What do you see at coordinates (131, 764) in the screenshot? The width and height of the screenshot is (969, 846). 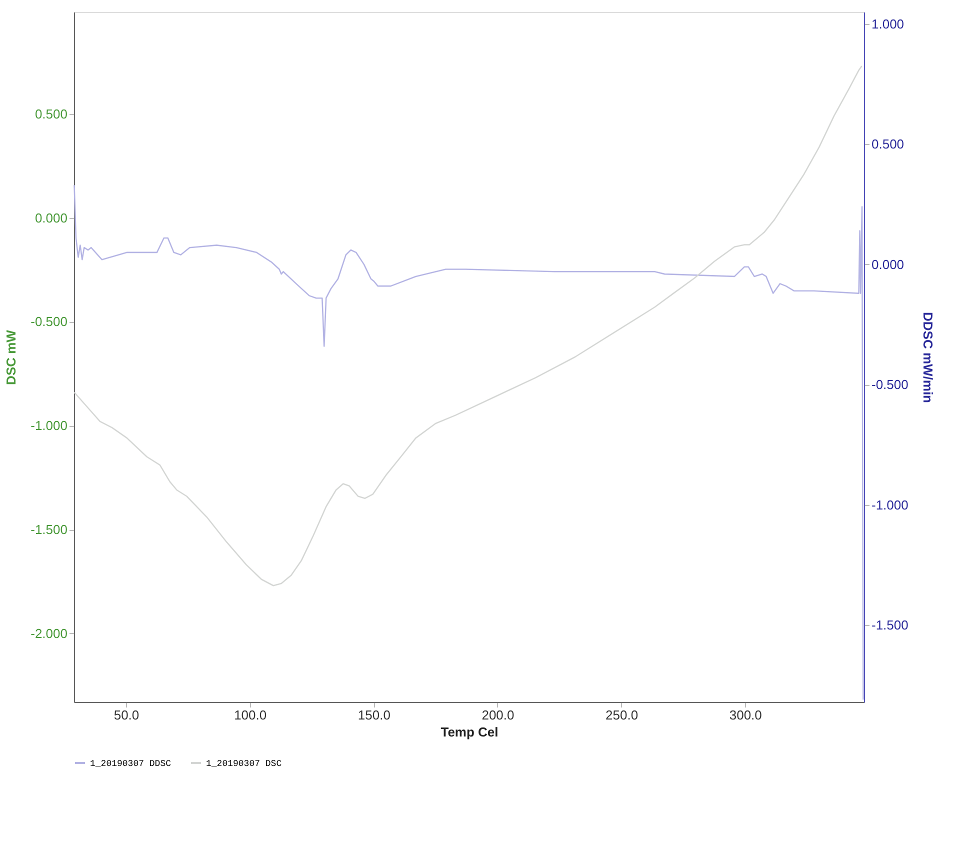 I see `legend-label: 1_20190307 DDSC` at bounding box center [131, 764].